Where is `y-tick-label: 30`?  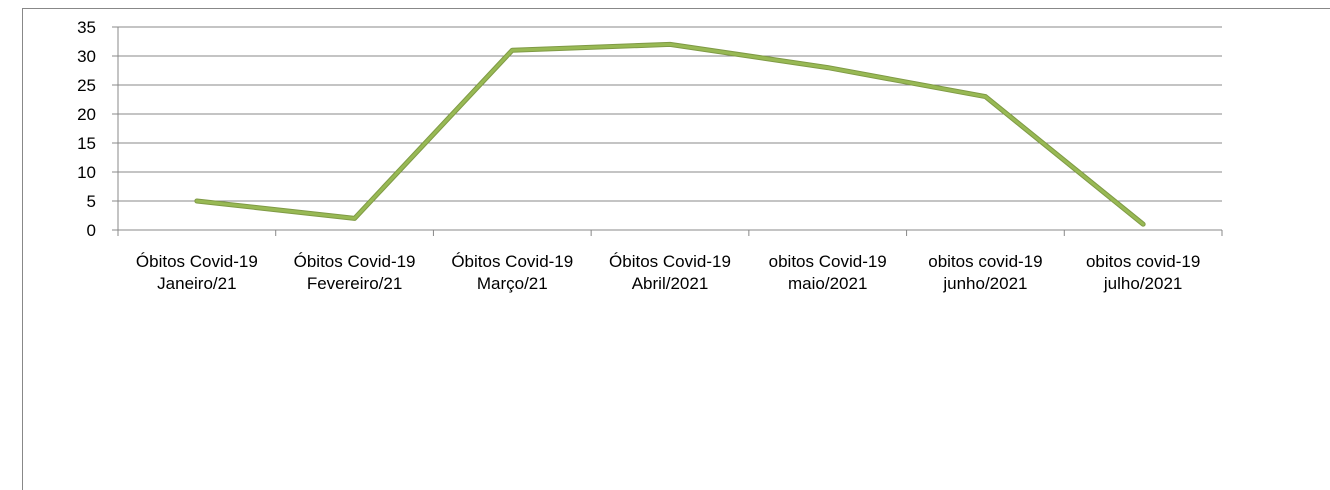 y-tick-label: 30 is located at coordinates (86, 56).